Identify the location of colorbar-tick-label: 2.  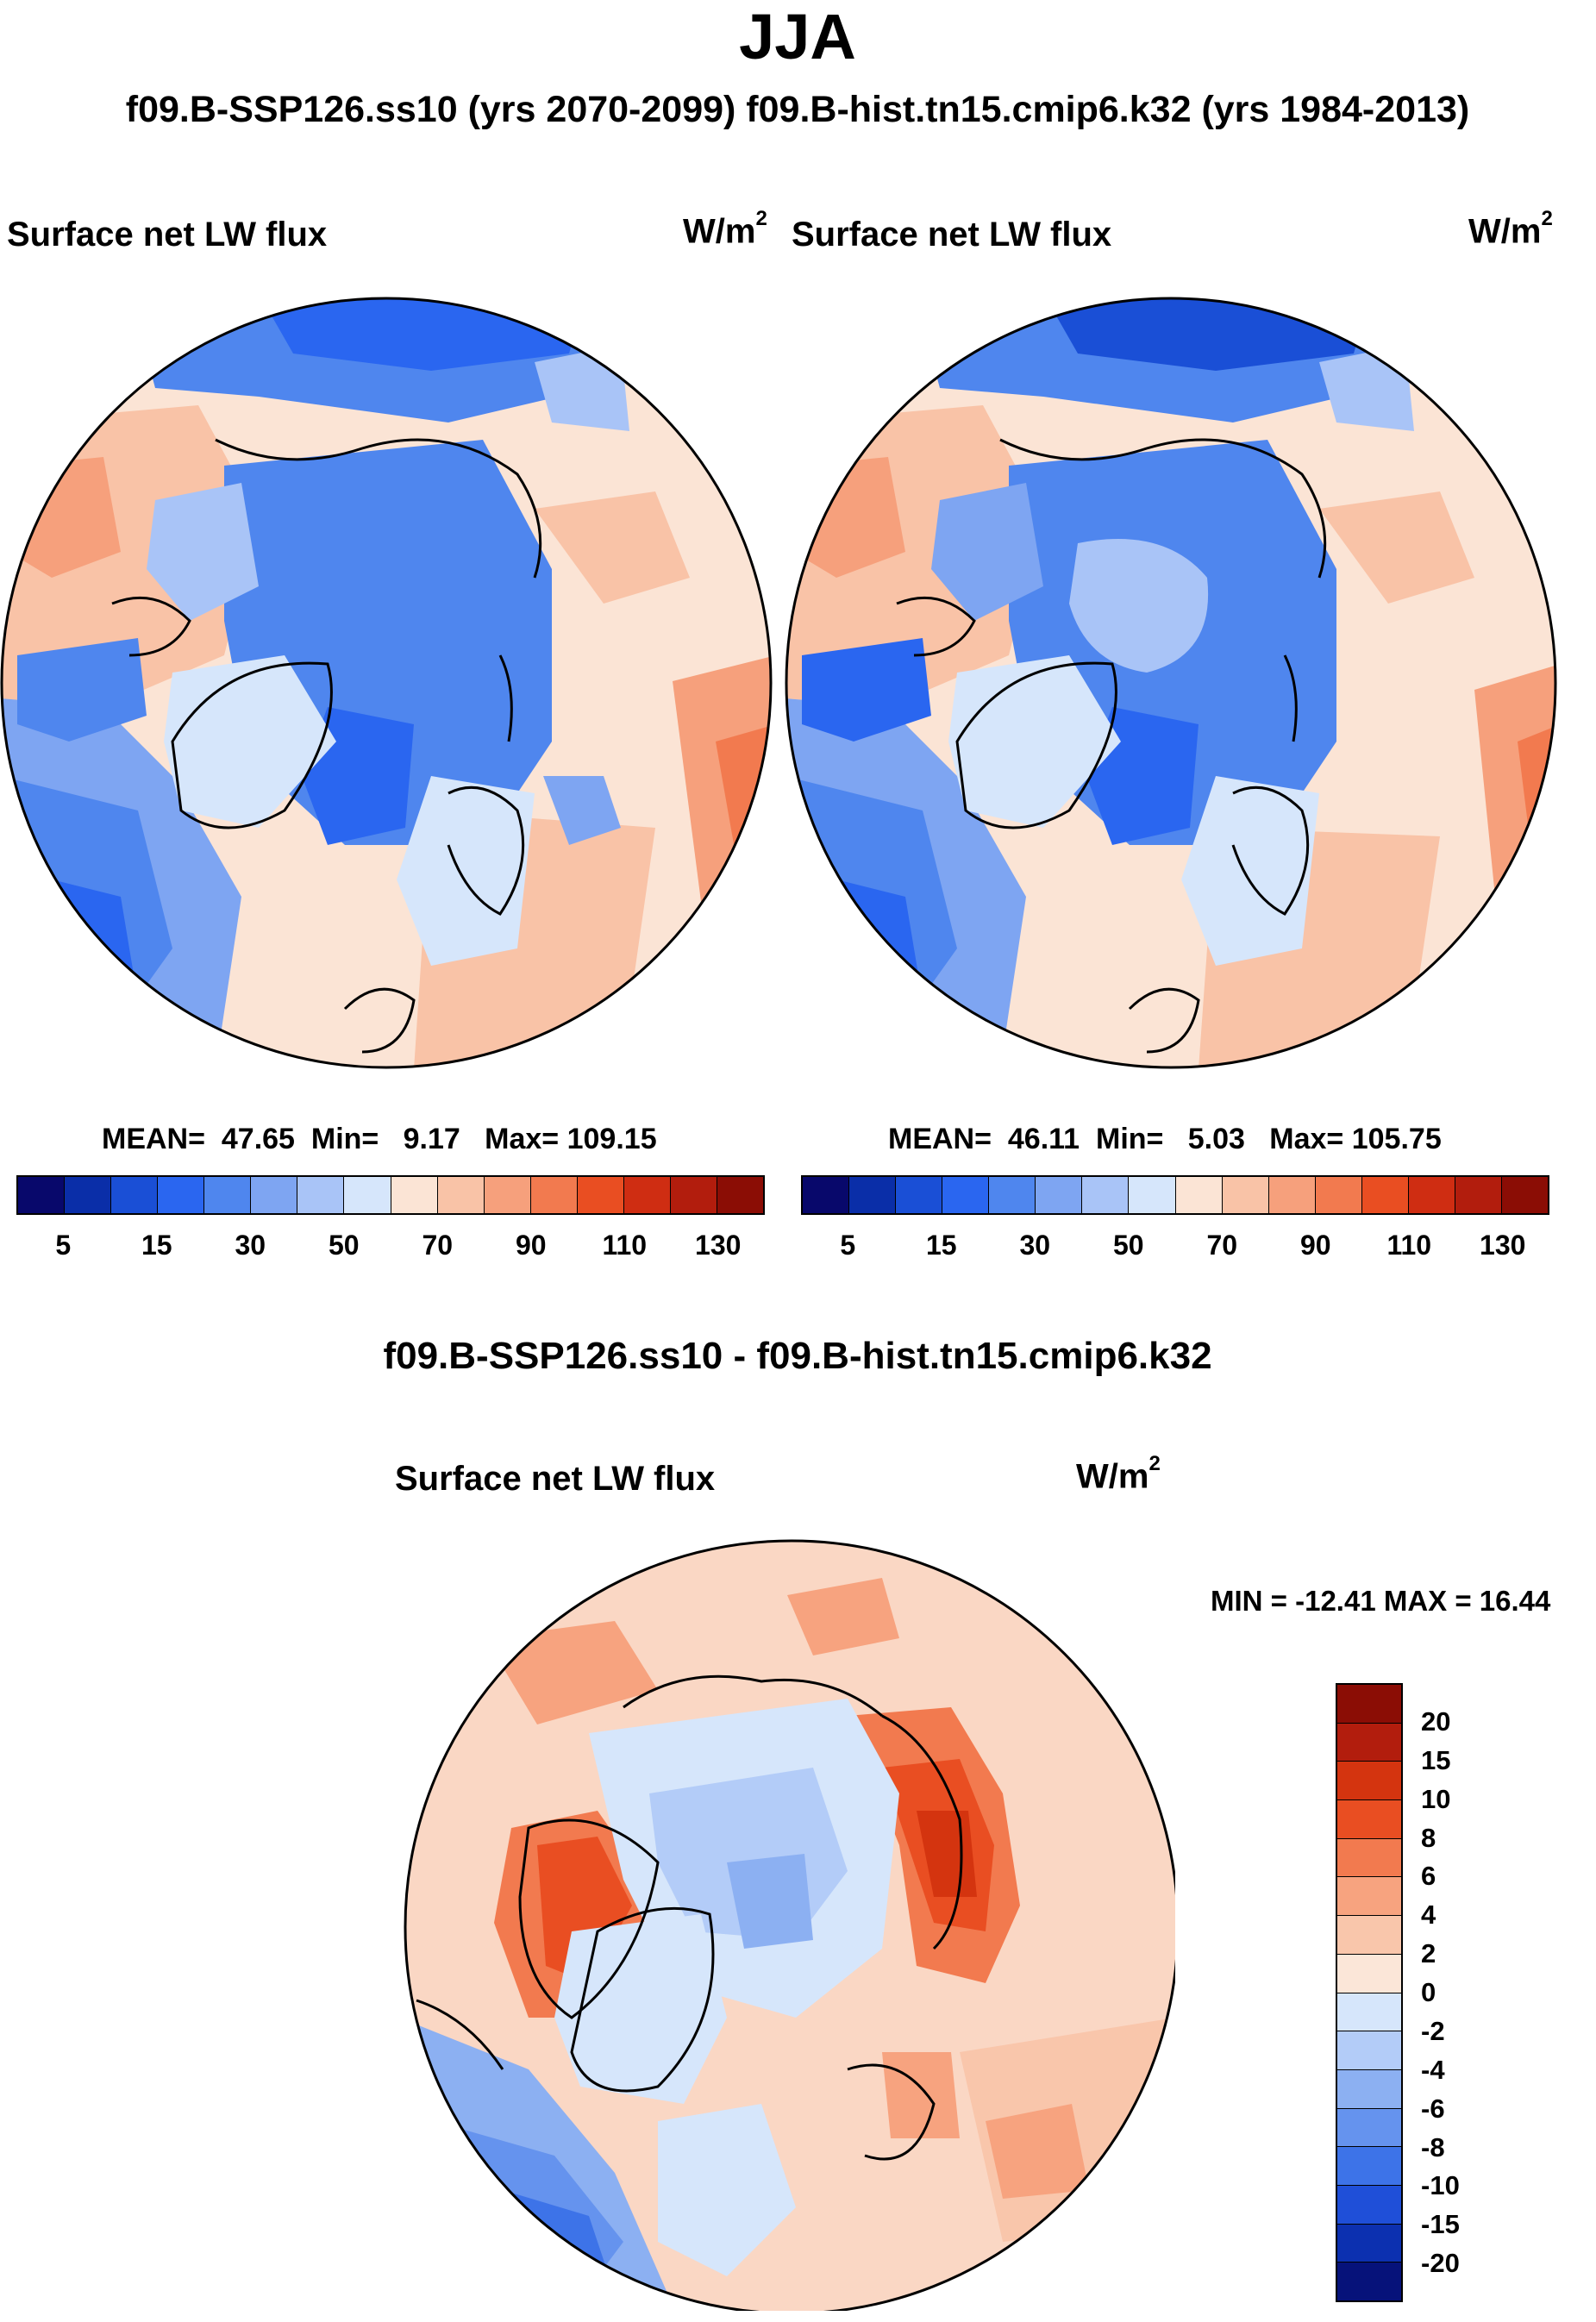
(1428, 1953).